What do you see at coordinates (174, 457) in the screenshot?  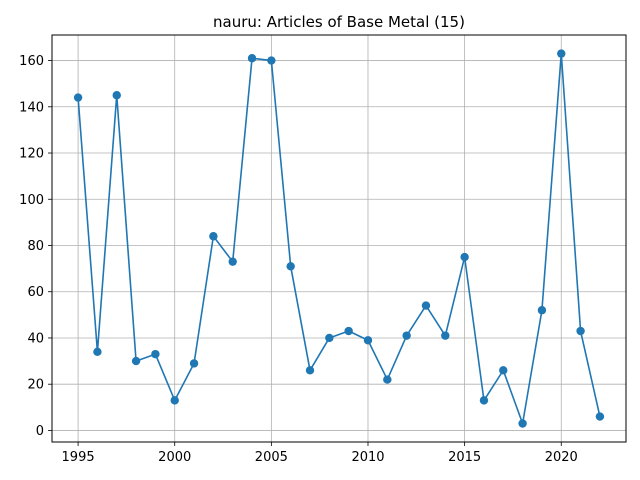 I see `x-tick-label: 2000` at bounding box center [174, 457].